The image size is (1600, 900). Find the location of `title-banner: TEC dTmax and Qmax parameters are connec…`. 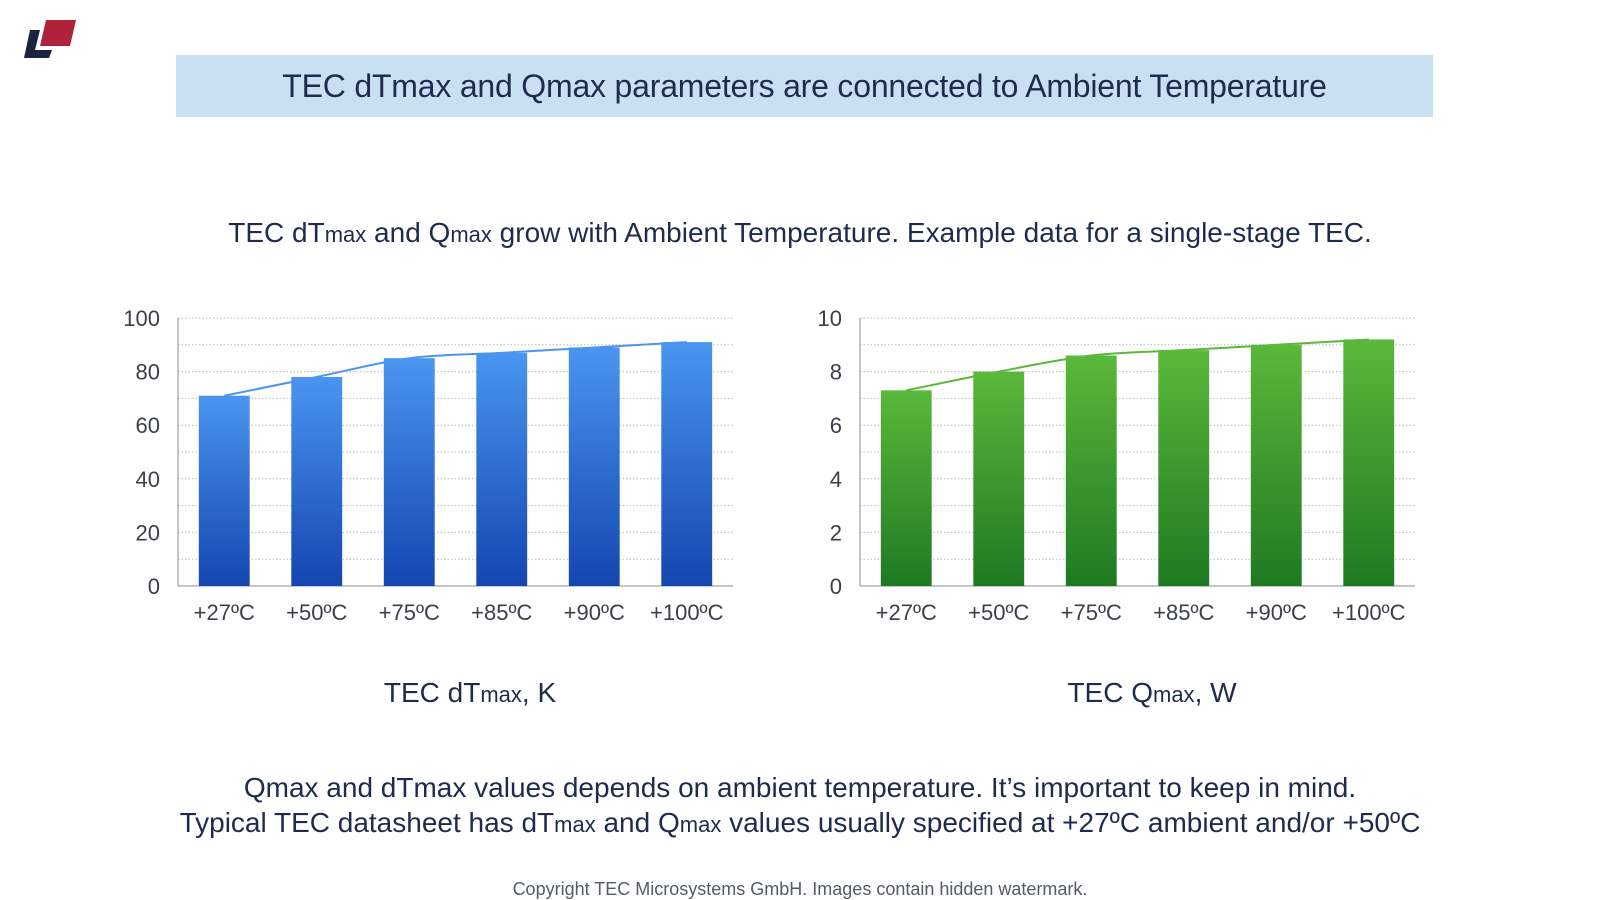

title-banner: TEC dTmax and Qmax parameters are connec… is located at coordinates (804, 86).